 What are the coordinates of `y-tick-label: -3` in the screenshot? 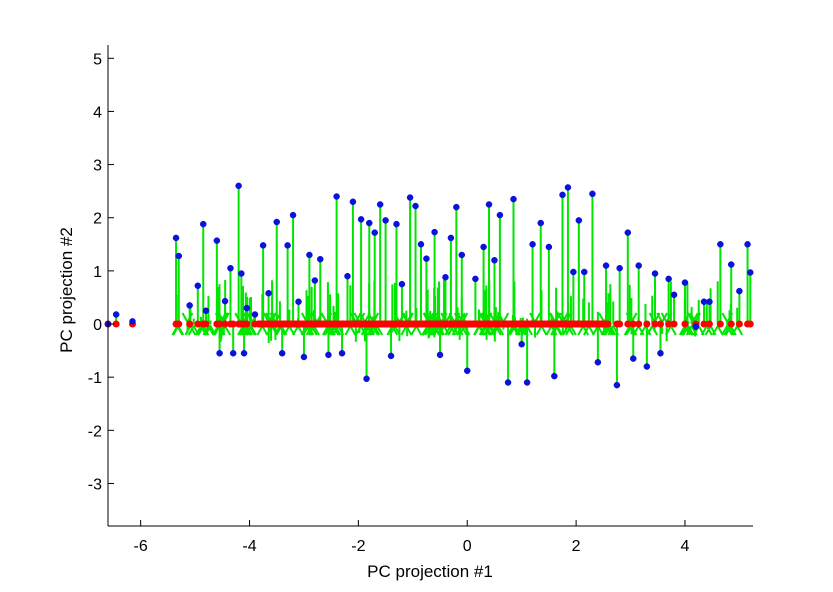 It's located at (95, 484).